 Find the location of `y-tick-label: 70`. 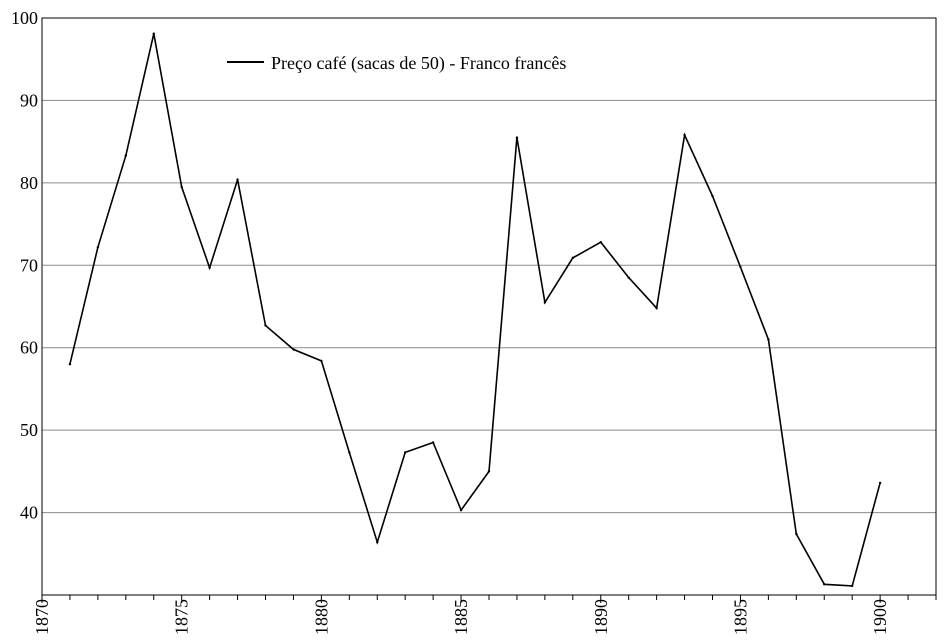

y-tick-label: 70 is located at coordinates (29, 265).